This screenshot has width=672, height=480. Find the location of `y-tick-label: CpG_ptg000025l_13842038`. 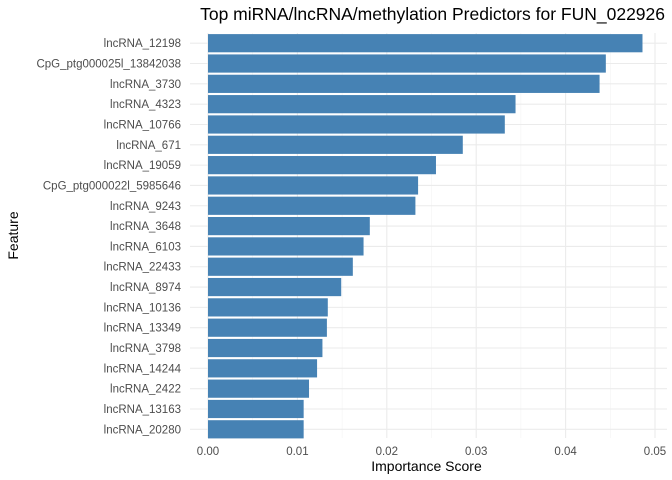

y-tick-label: CpG_ptg000025l_13842038 is located at coordinates (108, 65).